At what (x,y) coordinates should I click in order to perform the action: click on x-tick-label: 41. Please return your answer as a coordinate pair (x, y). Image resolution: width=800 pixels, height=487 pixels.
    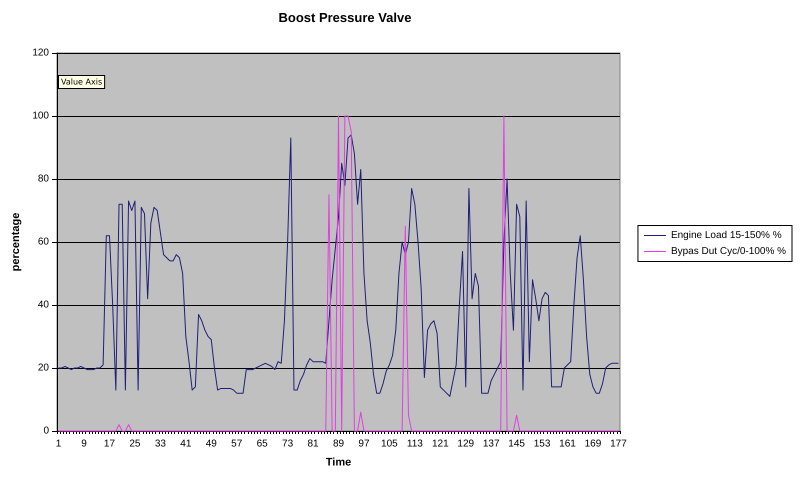
    Looking at the image, I should click on (186, 444).